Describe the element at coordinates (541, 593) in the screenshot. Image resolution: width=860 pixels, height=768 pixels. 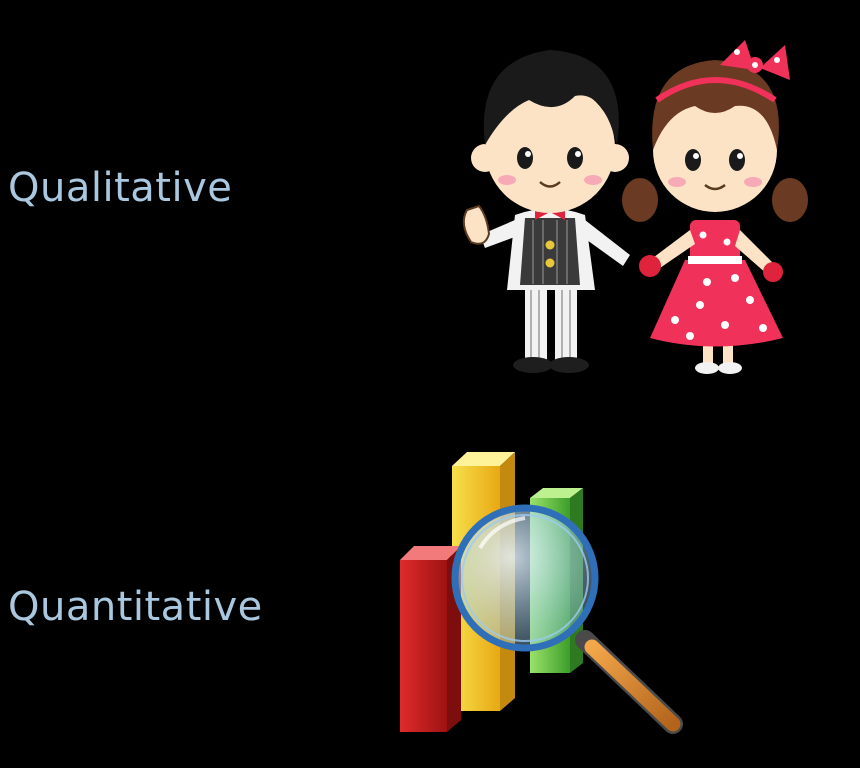
I see `bar-chart-magnifier-icon` at that location.